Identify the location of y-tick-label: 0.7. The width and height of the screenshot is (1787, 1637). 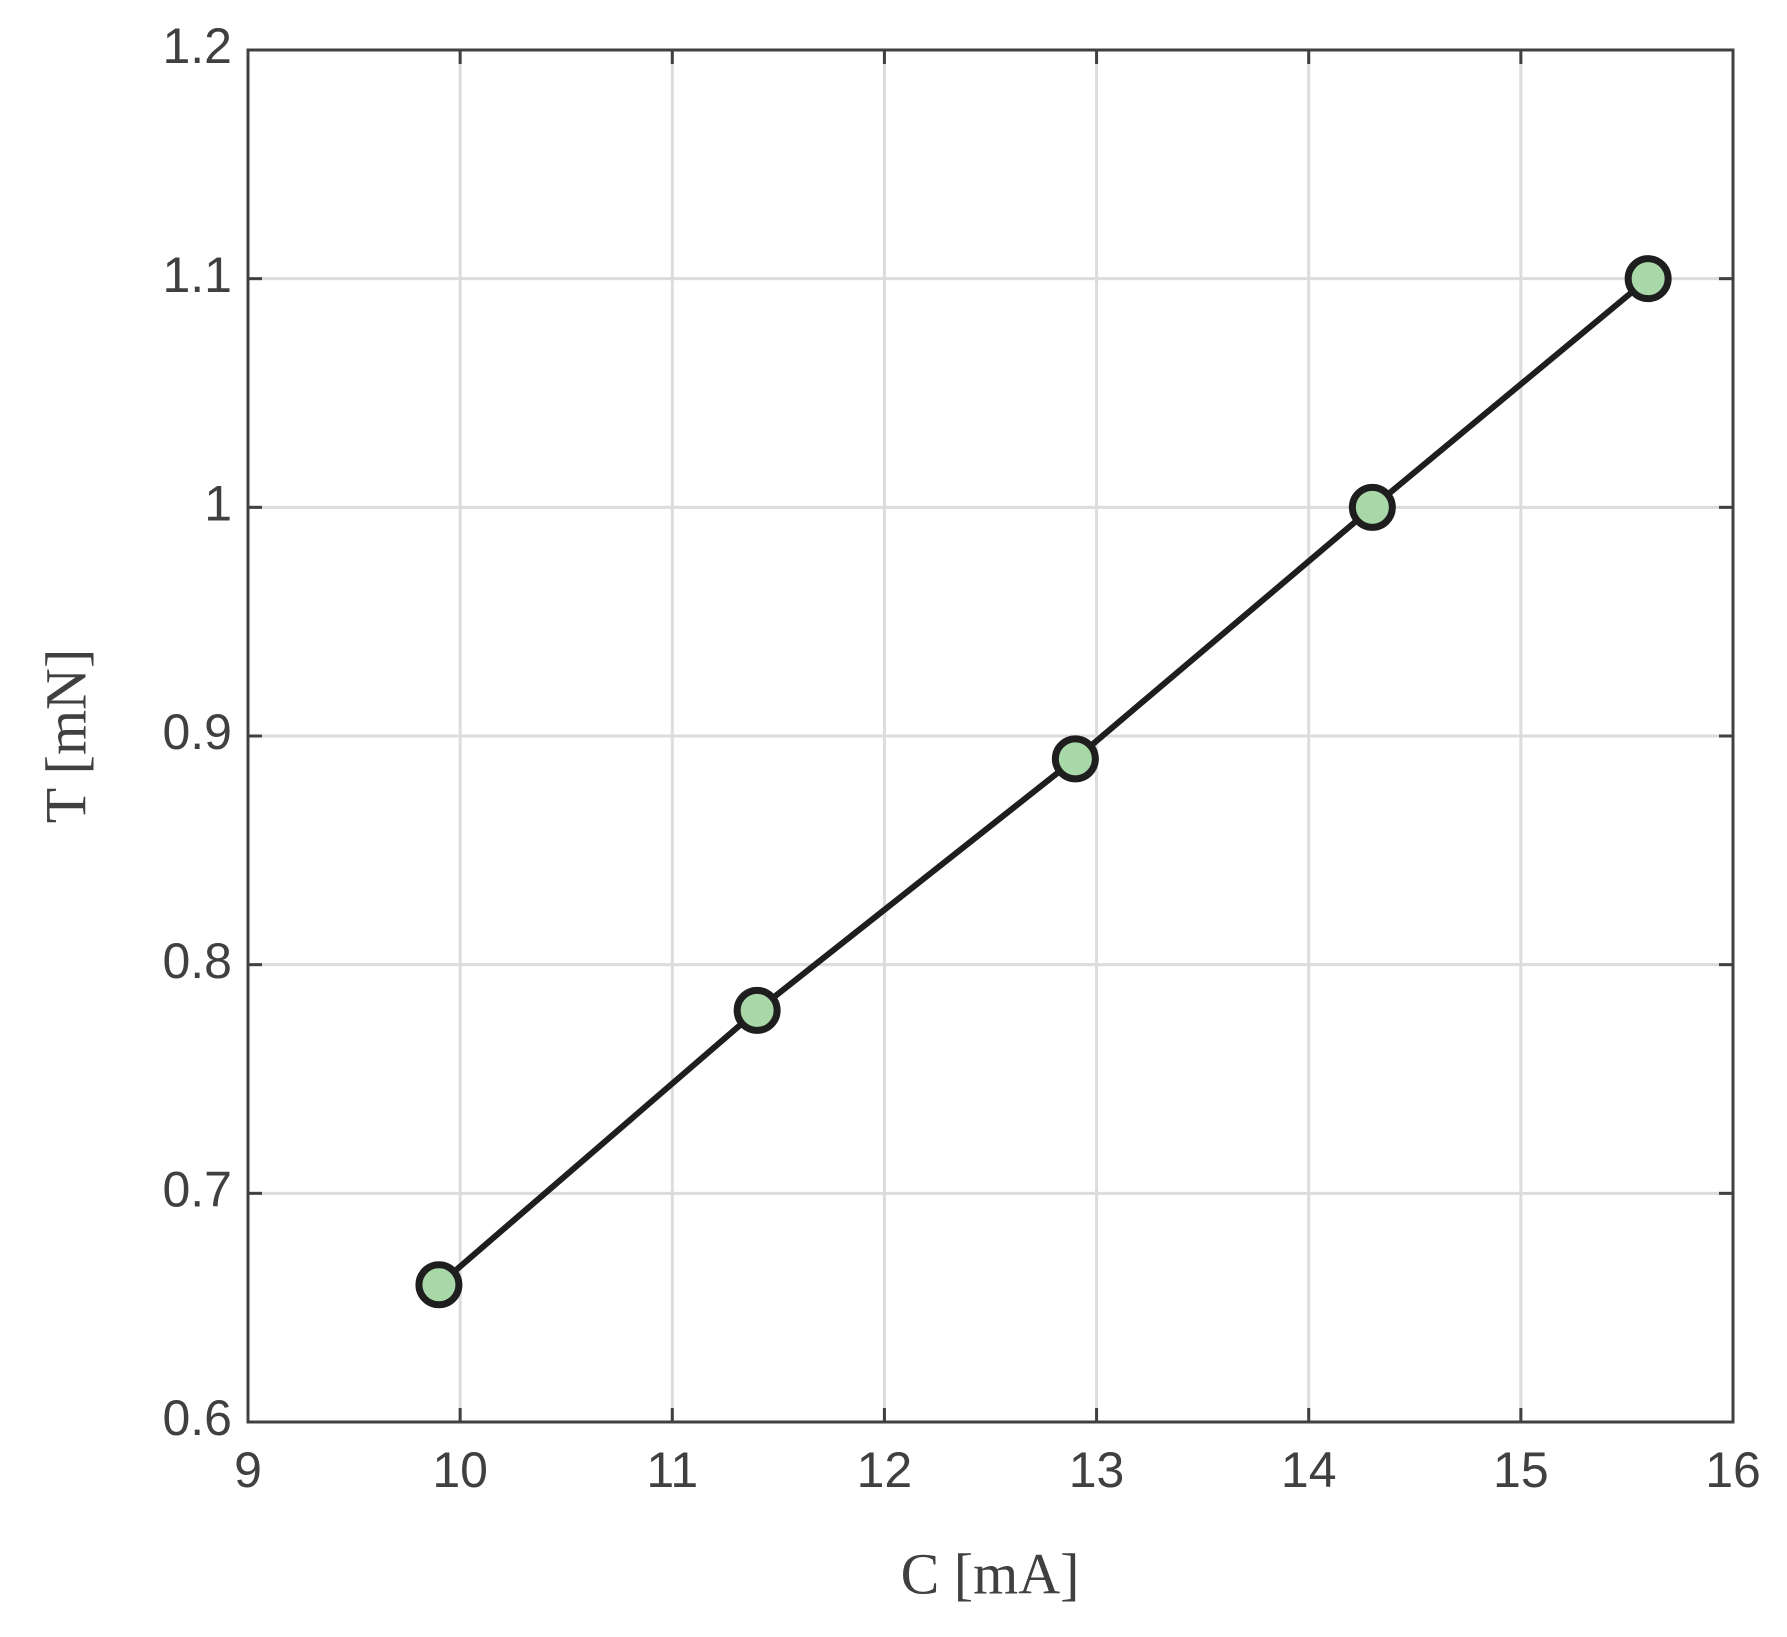
(197, 1190).